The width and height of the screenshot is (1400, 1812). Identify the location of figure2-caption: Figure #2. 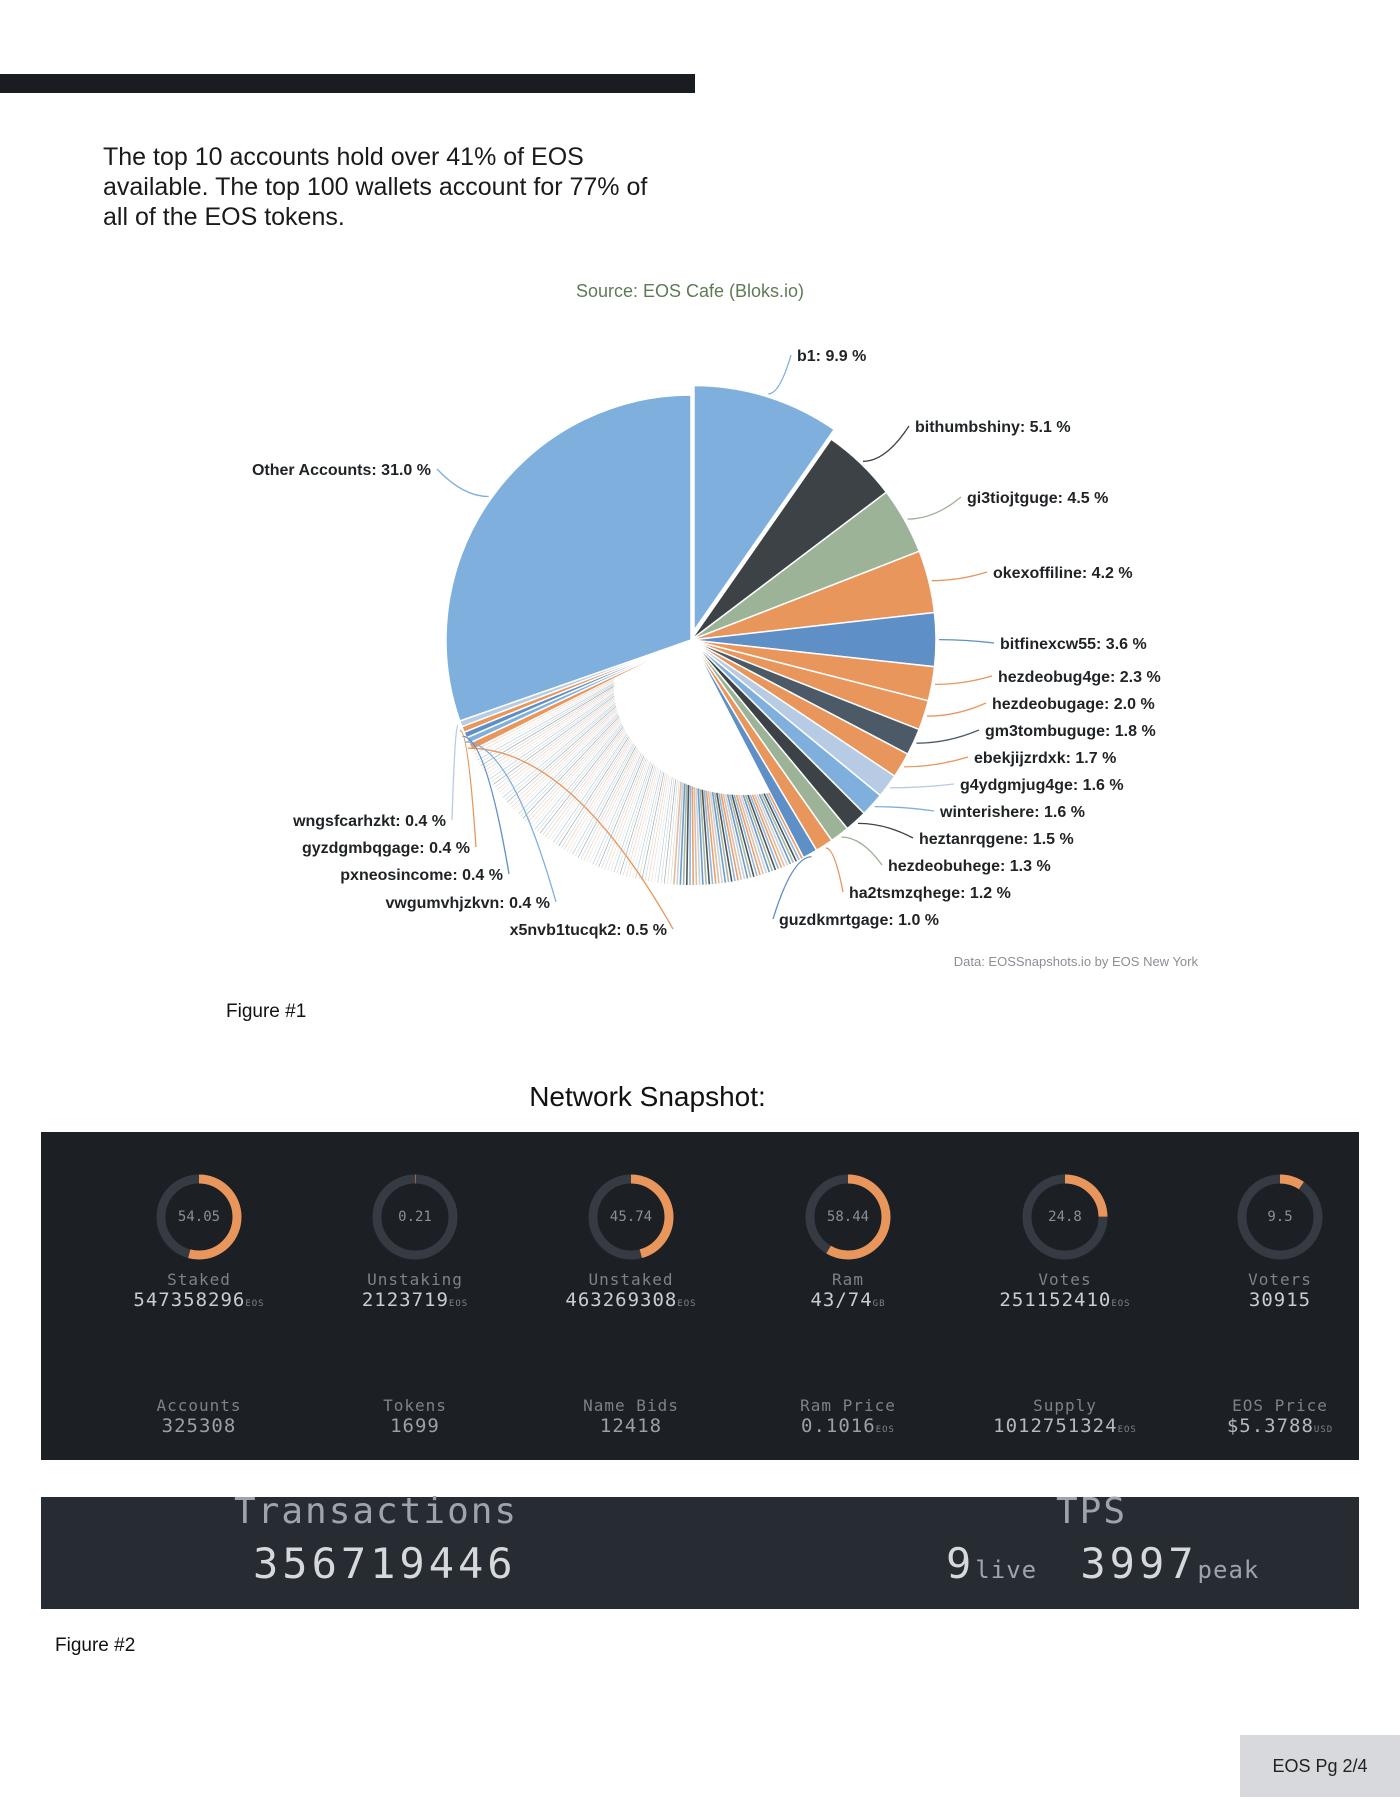
(95, 1645).